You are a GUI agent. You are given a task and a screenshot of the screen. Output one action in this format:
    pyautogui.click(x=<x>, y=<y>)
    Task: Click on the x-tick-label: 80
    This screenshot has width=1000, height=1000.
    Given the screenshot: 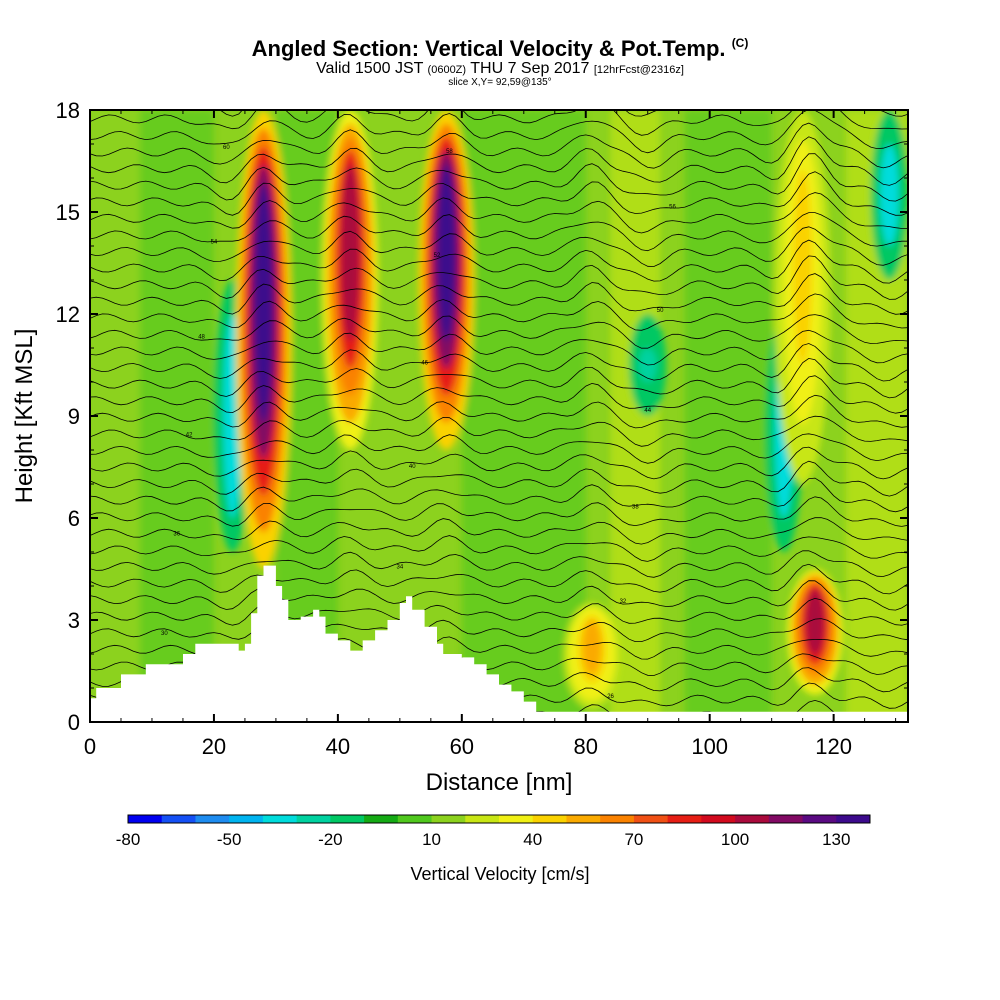 What is the action you would take?
    pyautogui.click(x=586, y=746)
    